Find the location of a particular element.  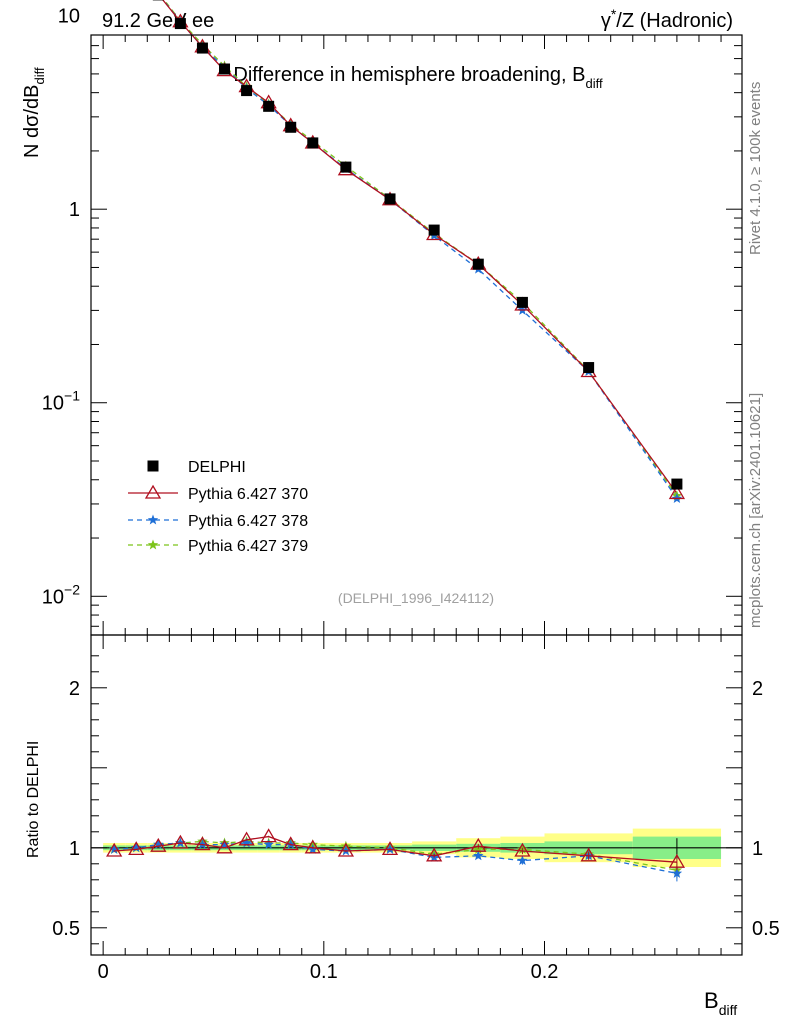

series-1-point is located at coordinates (677, 492).